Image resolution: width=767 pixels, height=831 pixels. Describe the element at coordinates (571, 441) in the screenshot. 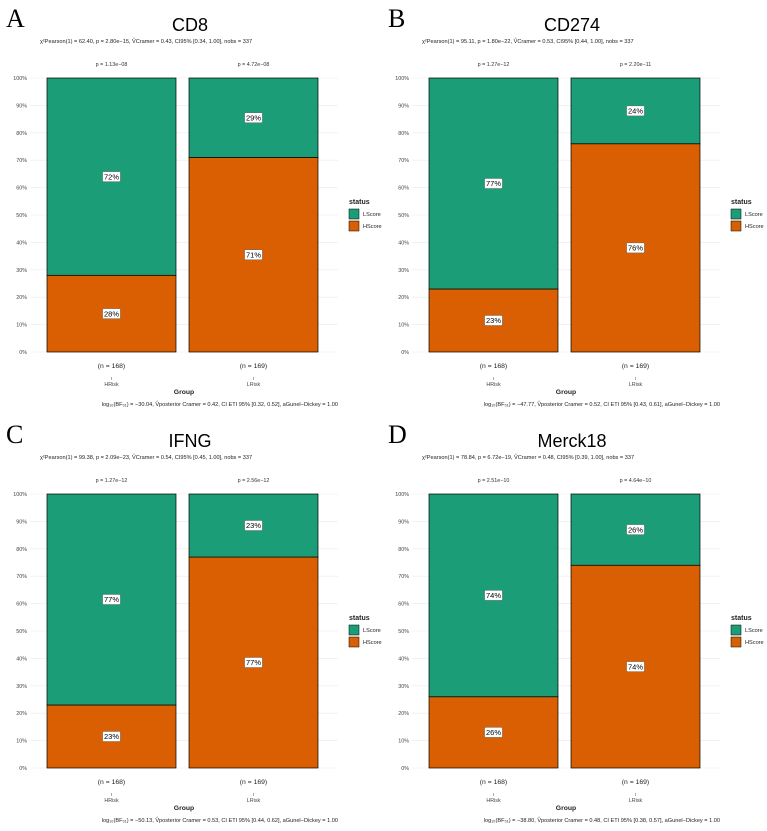

I see `chart-title: Merck18` at that location.